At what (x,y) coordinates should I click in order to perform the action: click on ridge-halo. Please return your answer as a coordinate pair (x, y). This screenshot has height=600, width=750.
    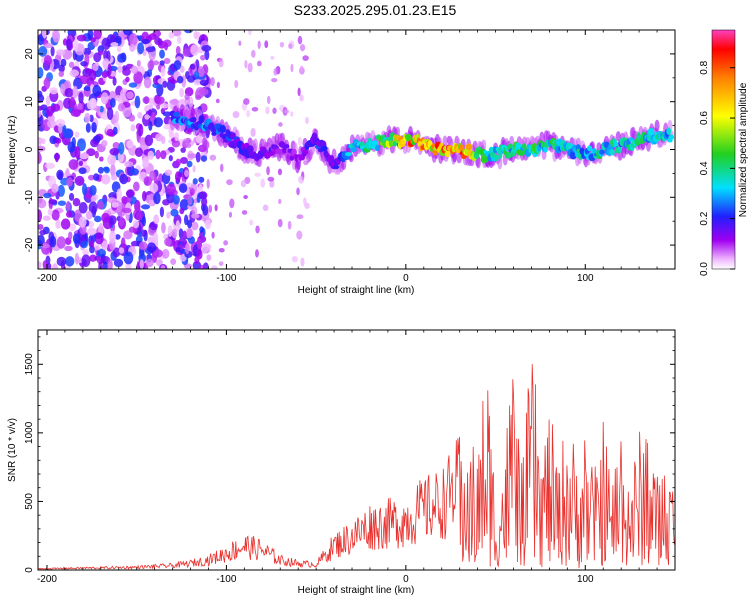
    Looking at the image, I should click on (657, 126).